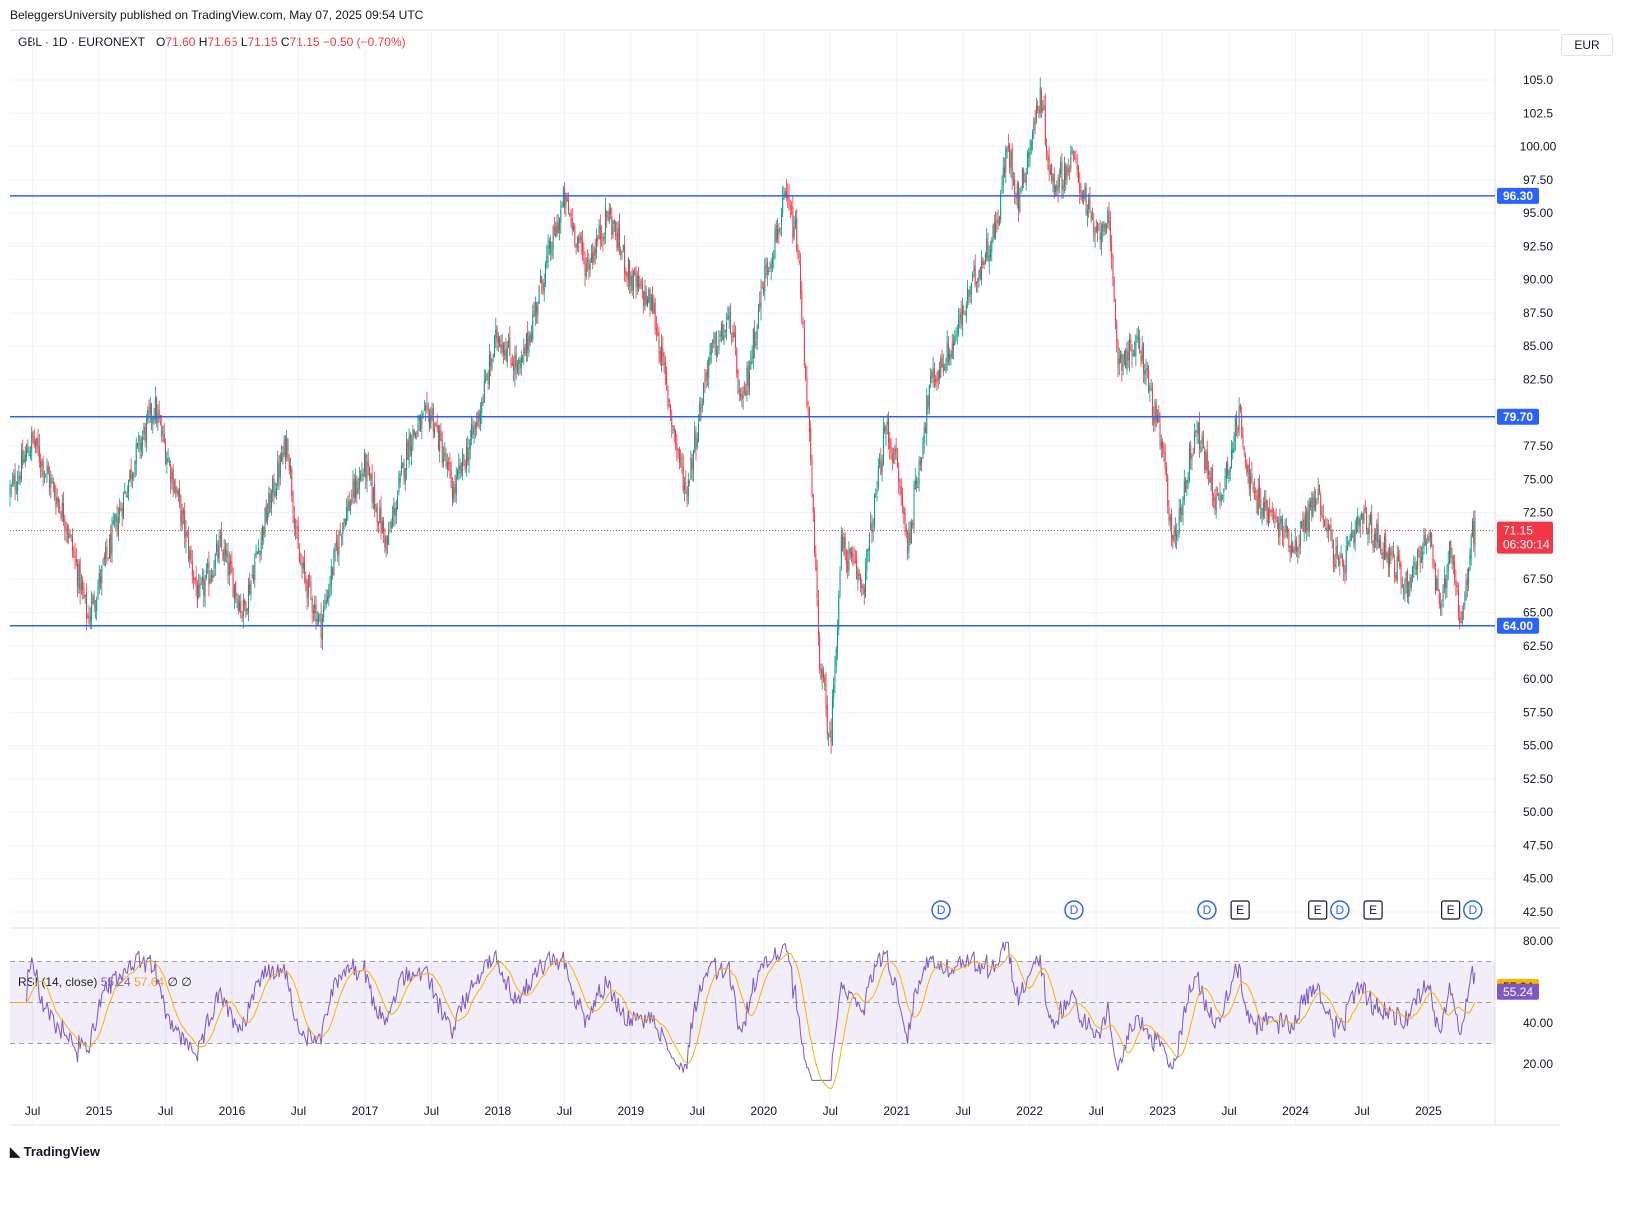 The width and height of the screenshot is (1633, 1208). What do you see at coordinates (81, 42) in the screenshot?
I see `symbol-name: GBL · 1D · EURONEXT` at bounding box center [81, 42].